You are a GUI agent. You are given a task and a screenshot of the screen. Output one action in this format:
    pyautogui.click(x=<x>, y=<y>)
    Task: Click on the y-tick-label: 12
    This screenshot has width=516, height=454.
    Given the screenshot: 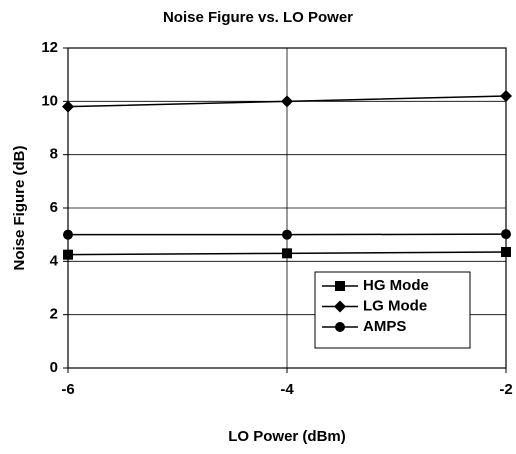 What is the action you would take?
    pyautogui.click(x=49, y=47)
    